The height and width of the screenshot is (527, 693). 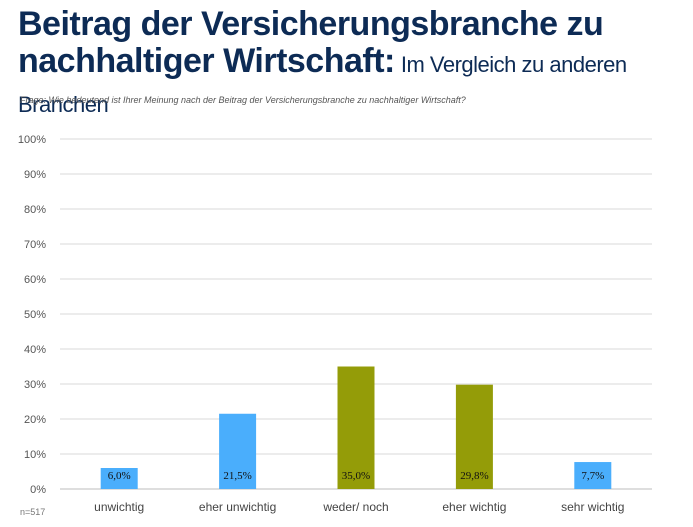 What do you see at coordinates (35, 175) in the screenshot?
I see `y-tick-label: 90%` at bounding box center [35, 175].